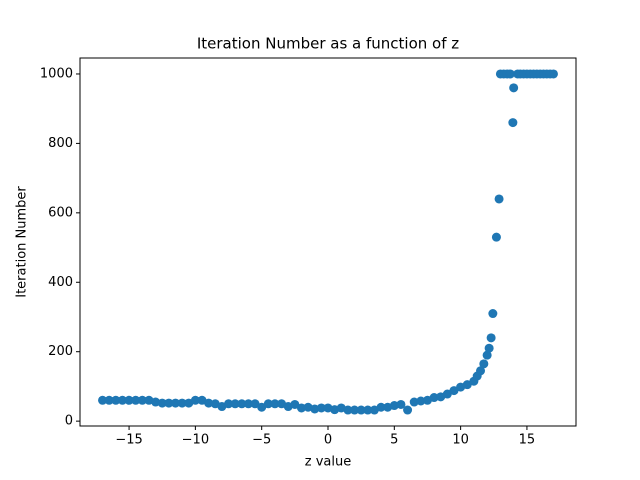  What do you see at coordinates (60, 282) in the screenshot?
I see `y-tick-label: 400` at bounding box center [60, 282].